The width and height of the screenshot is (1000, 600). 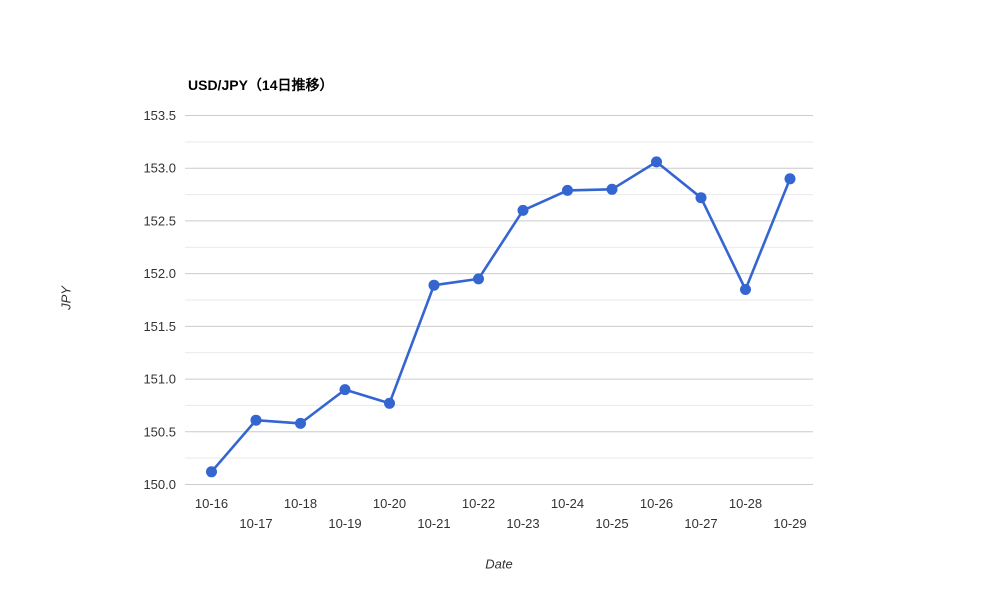 I want to click on x-tick-label: 10-19, so click(x=344, y=523).